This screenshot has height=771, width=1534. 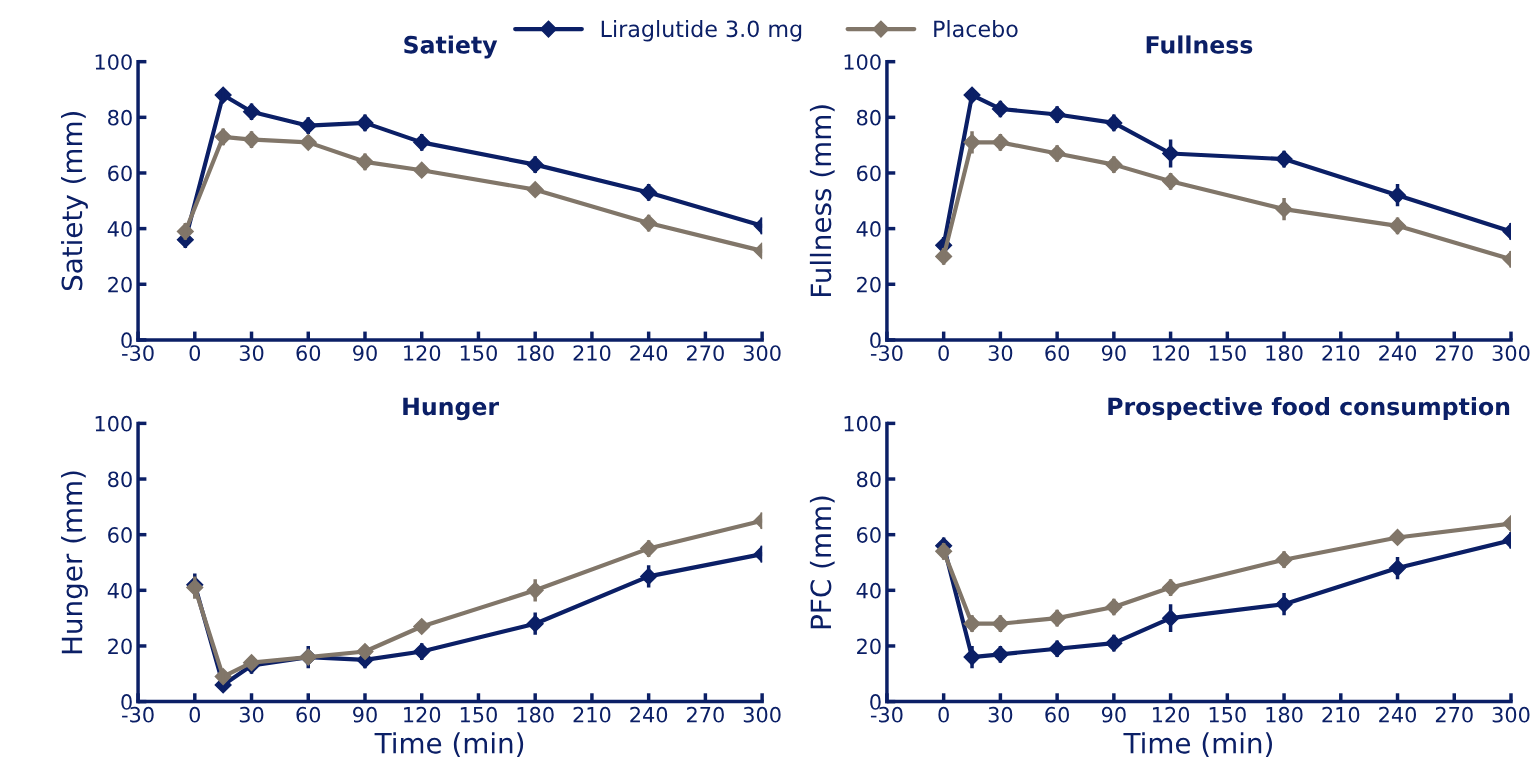 What do you see at coordinates (74, 562) in the screenshot?
I see `y-axis-title: Hunger (mm)` at bounding box center [74, 562].